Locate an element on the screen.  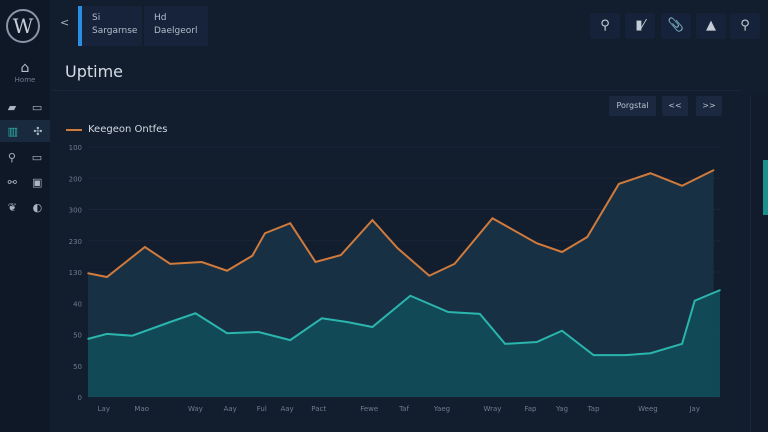
x-tick-label: Mao is located at coordinates (141, 409).